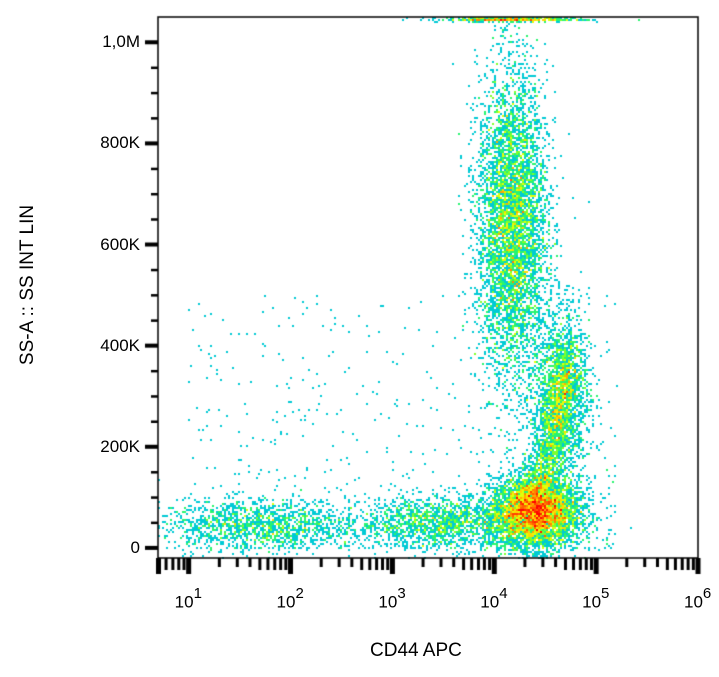  Describe the element at coordinates (392, 598) in the screenshot. I see `x-tick-label: 10³` at that location.